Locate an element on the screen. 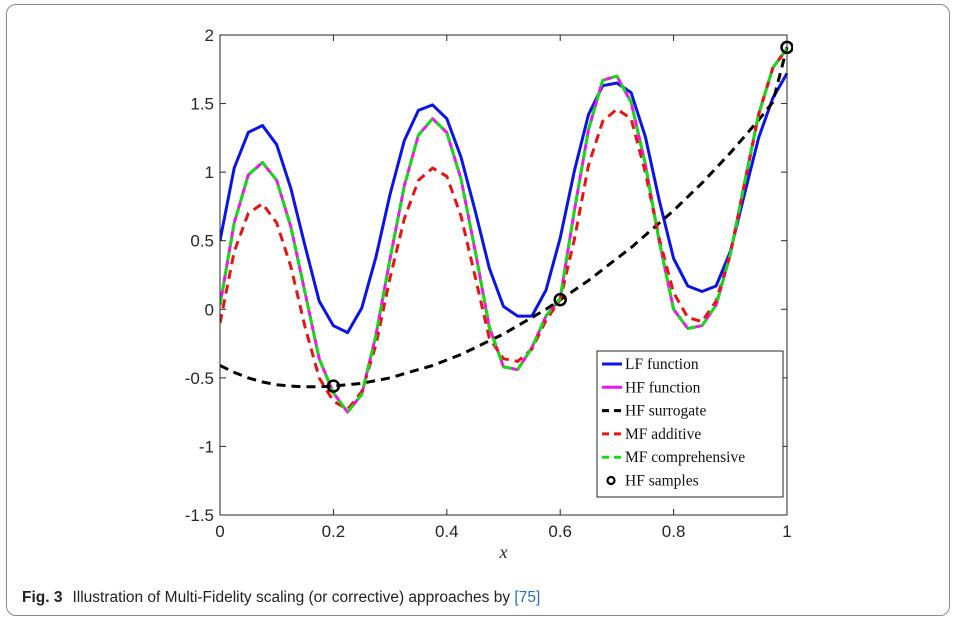  y-tick-label: -0.5 is located at coordinates (199, 378).